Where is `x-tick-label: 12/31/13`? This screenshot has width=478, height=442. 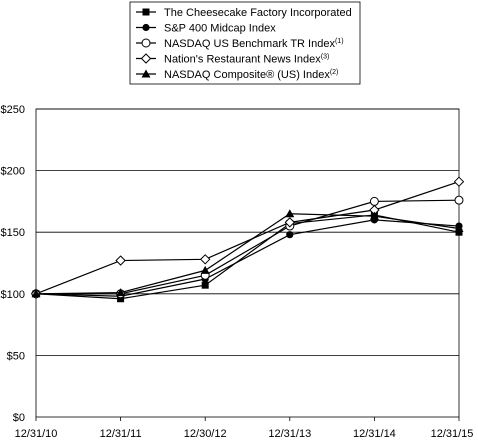 x-tick-label: 12/31/13 is located at coordinates (289, 434).